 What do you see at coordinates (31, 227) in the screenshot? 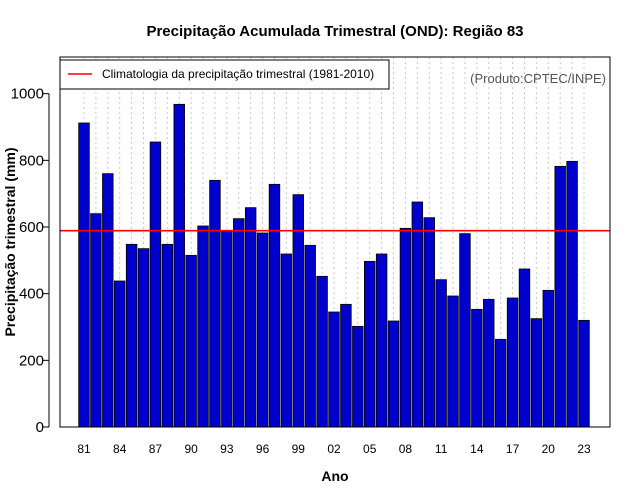
I see `y-tick-label-600: 600` at bounding box center [31, 227].